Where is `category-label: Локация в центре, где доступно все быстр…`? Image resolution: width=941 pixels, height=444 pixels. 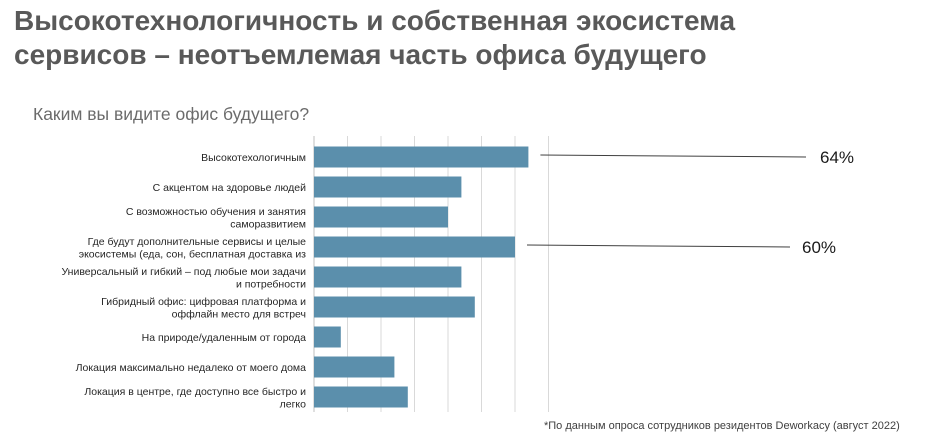 category-label: Локация в центре, где доступно все быстр… is located at coordinates (195, 392).